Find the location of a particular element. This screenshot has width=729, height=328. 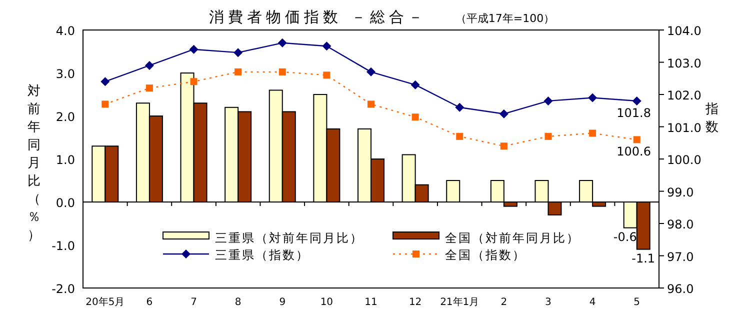

x-tick-label: 7 is located at coordinates (193, 302).